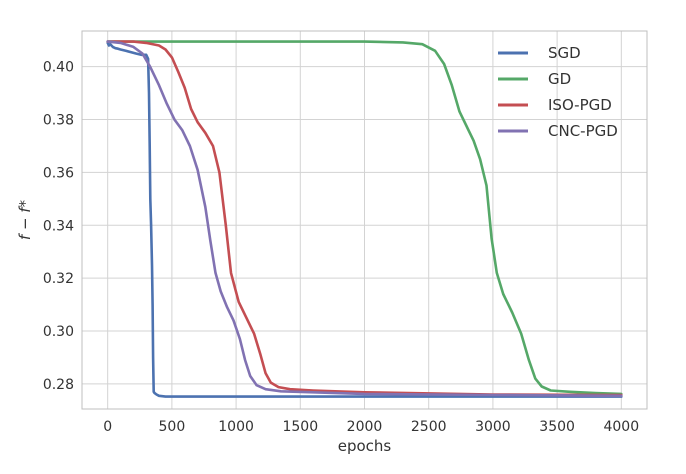  What do you see at coordinates (25, 219) in the screenshot?
I see `y-axis-label: f − f*` at bounding box center [25, 219].